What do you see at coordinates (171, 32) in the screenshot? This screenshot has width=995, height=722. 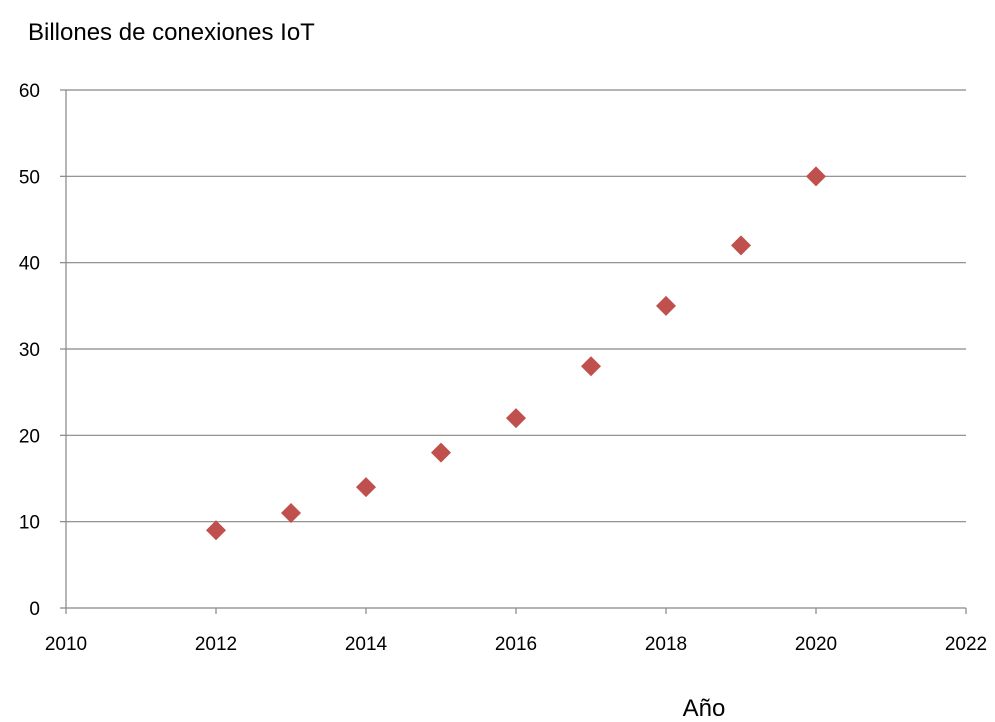 I see `y-axis-title: Billones de conexiones IoT` at bounding box center [171, 32].